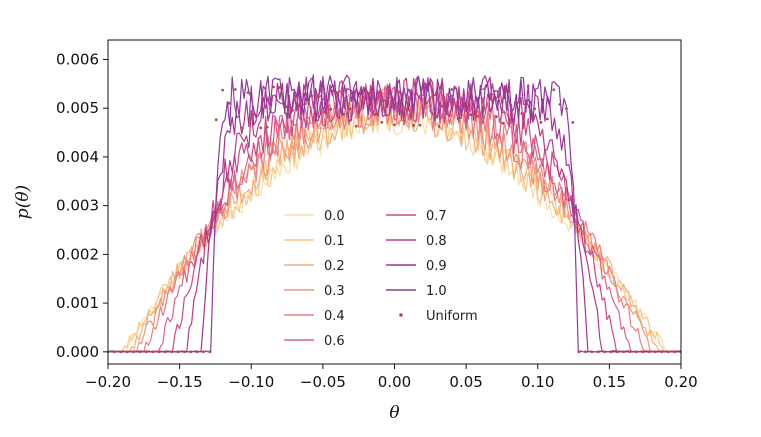  Describe the element at coordinates (334, 241) in the screenshot. I see `legend-label: 0.1` at that location.